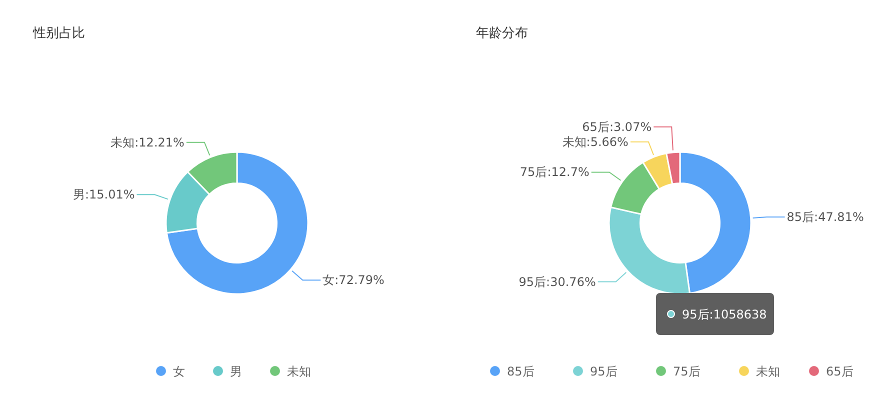  What do you see at coordinates (840, 371) in the screenshot?
I see `legend-label: 65后` at bounding box center [840, 371].